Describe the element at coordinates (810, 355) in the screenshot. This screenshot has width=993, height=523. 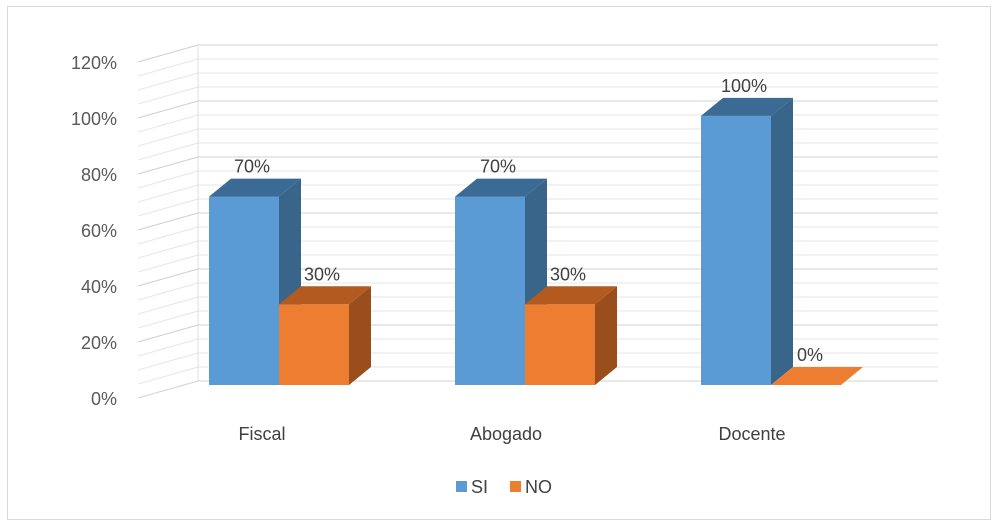
I see `data-label: 0%` at that location.